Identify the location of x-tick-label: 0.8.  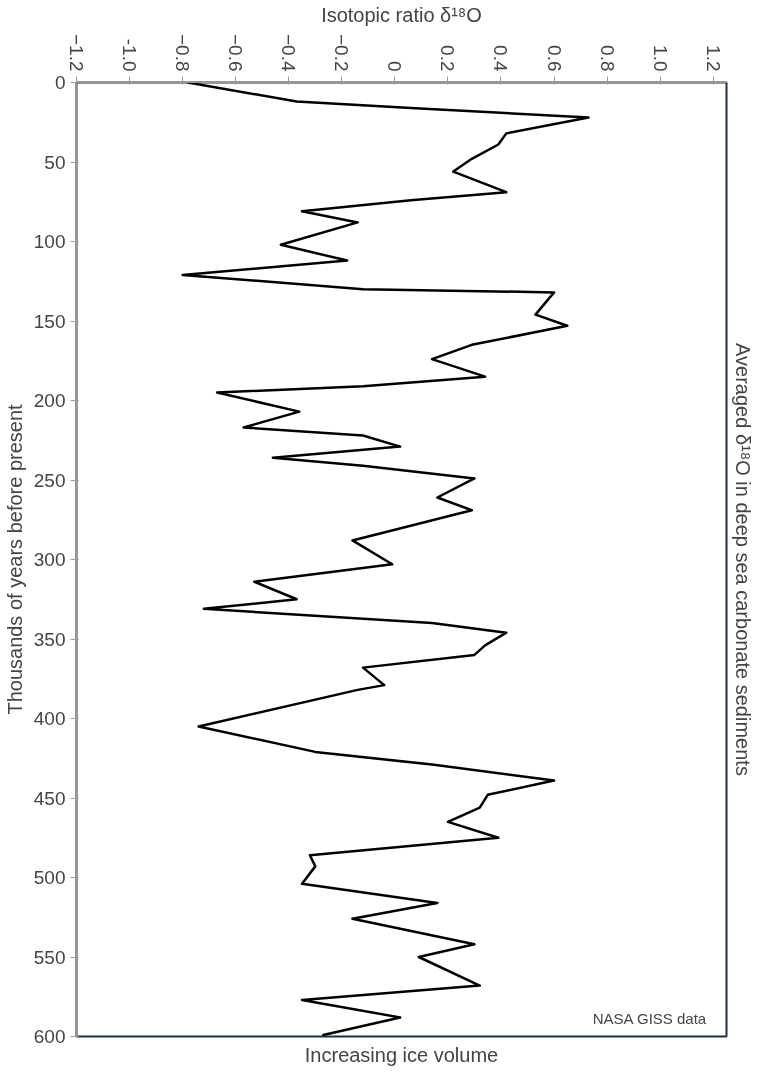
(607, 58).